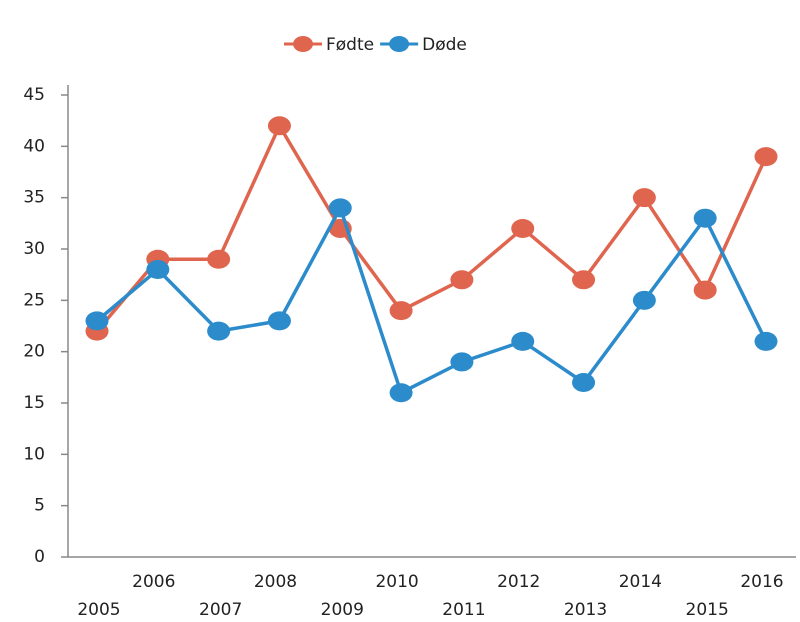 The image size is (800, 622). Describe the element at coordinates (761, 582) in the screenshot. I see `x-tick-label: 2016` at that location.